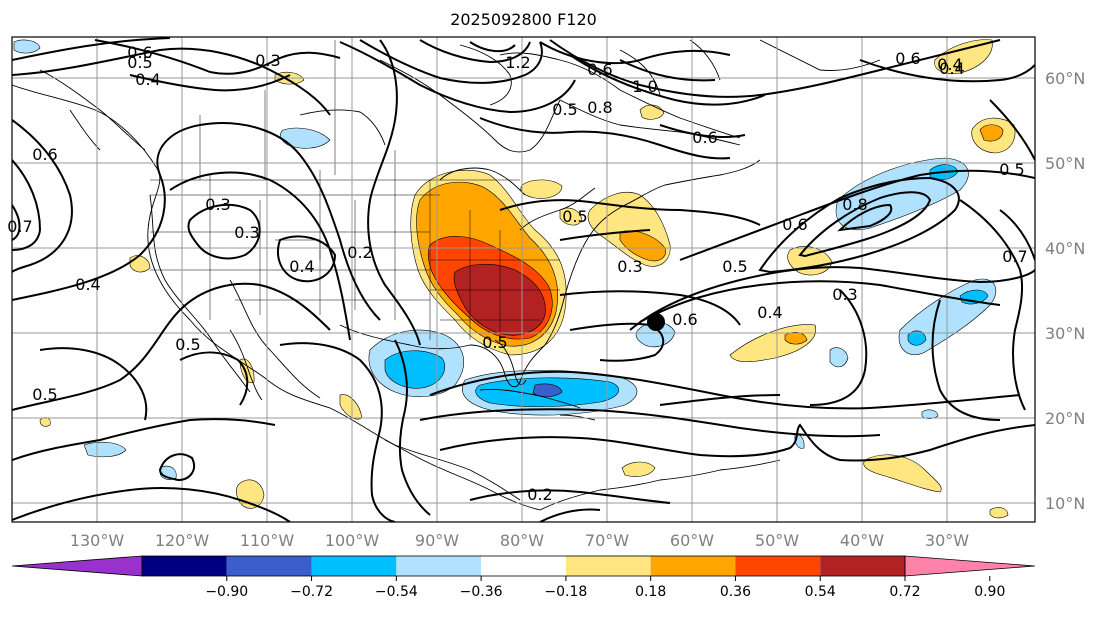 The image size is (1105, 619). I want to click on lon-label: 120°W, so click(182, 540).